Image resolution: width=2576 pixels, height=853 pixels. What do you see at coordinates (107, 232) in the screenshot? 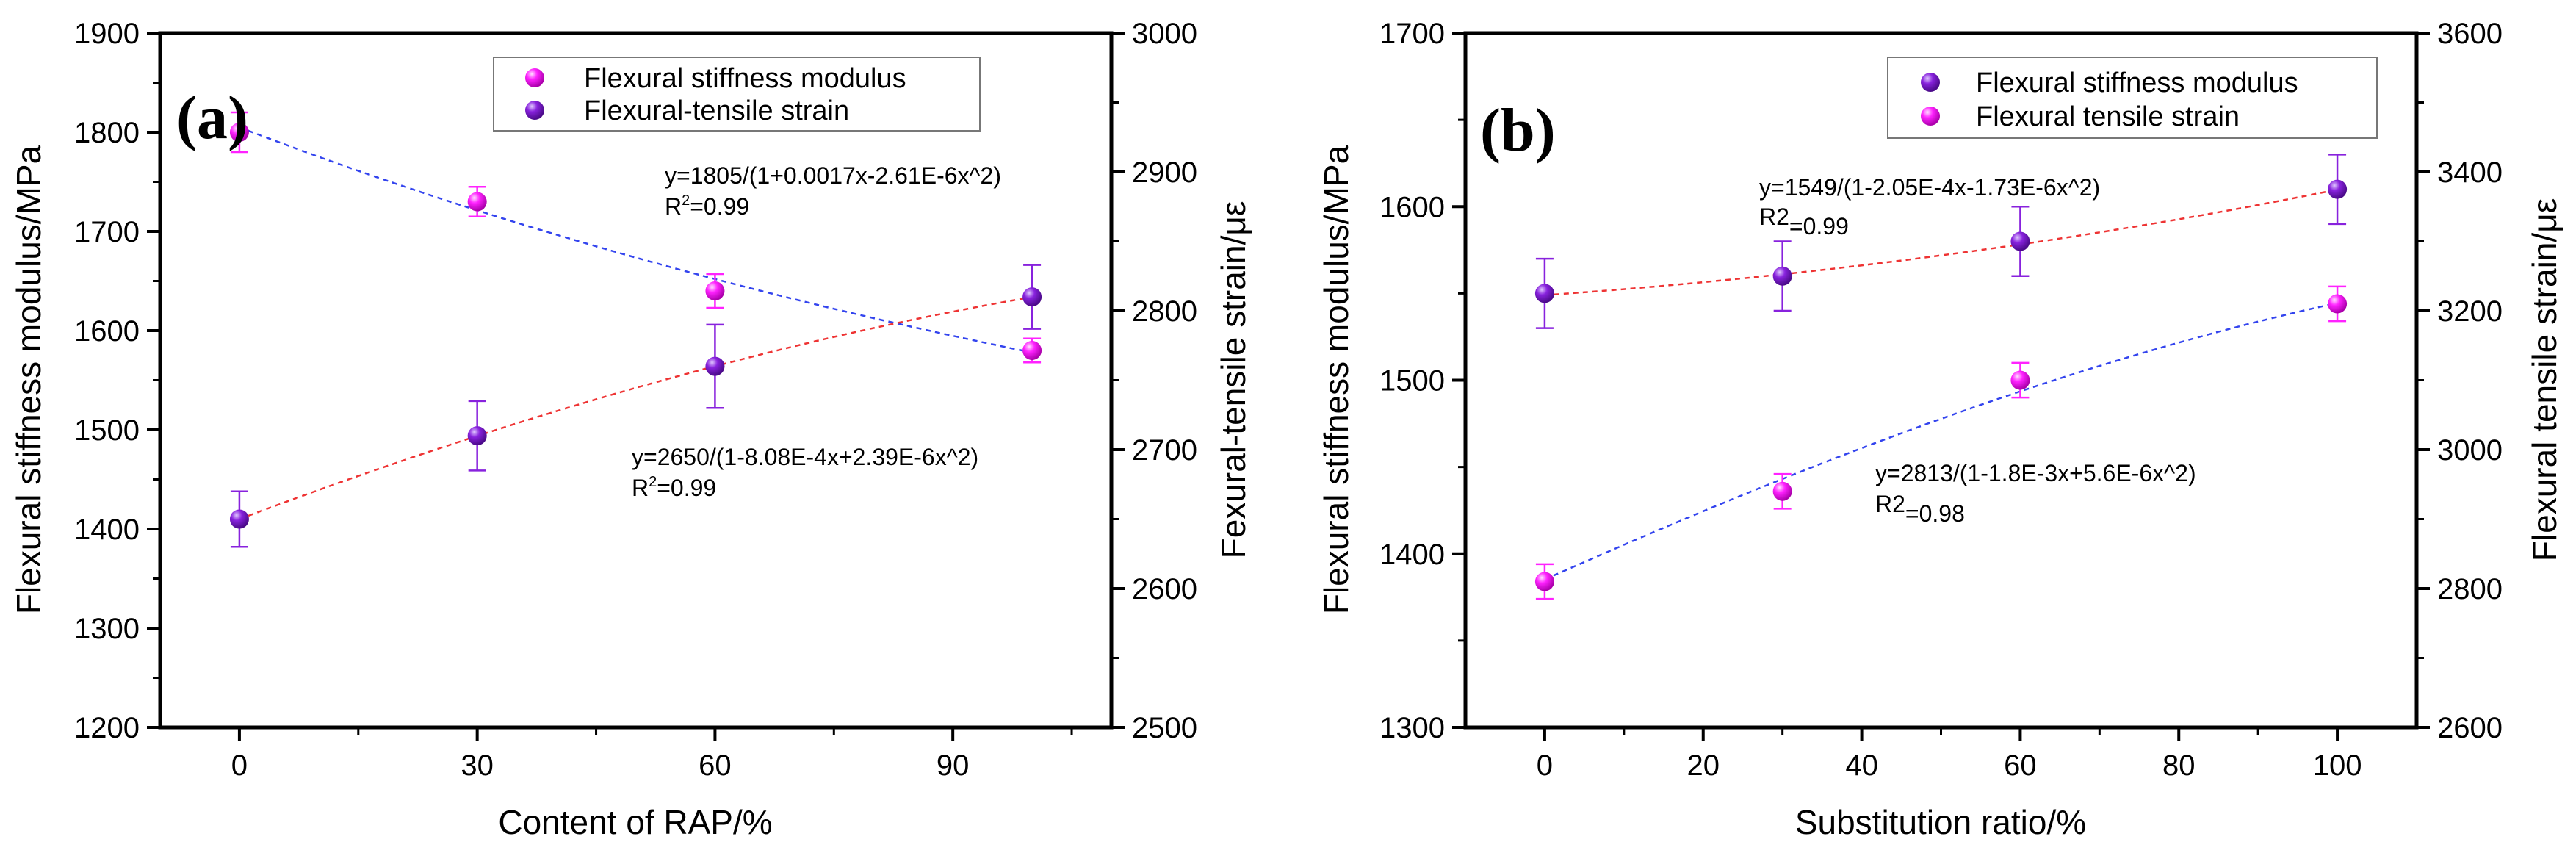
I see `left-y-tick-label-a: 1700` at bounding box center [107, 232].